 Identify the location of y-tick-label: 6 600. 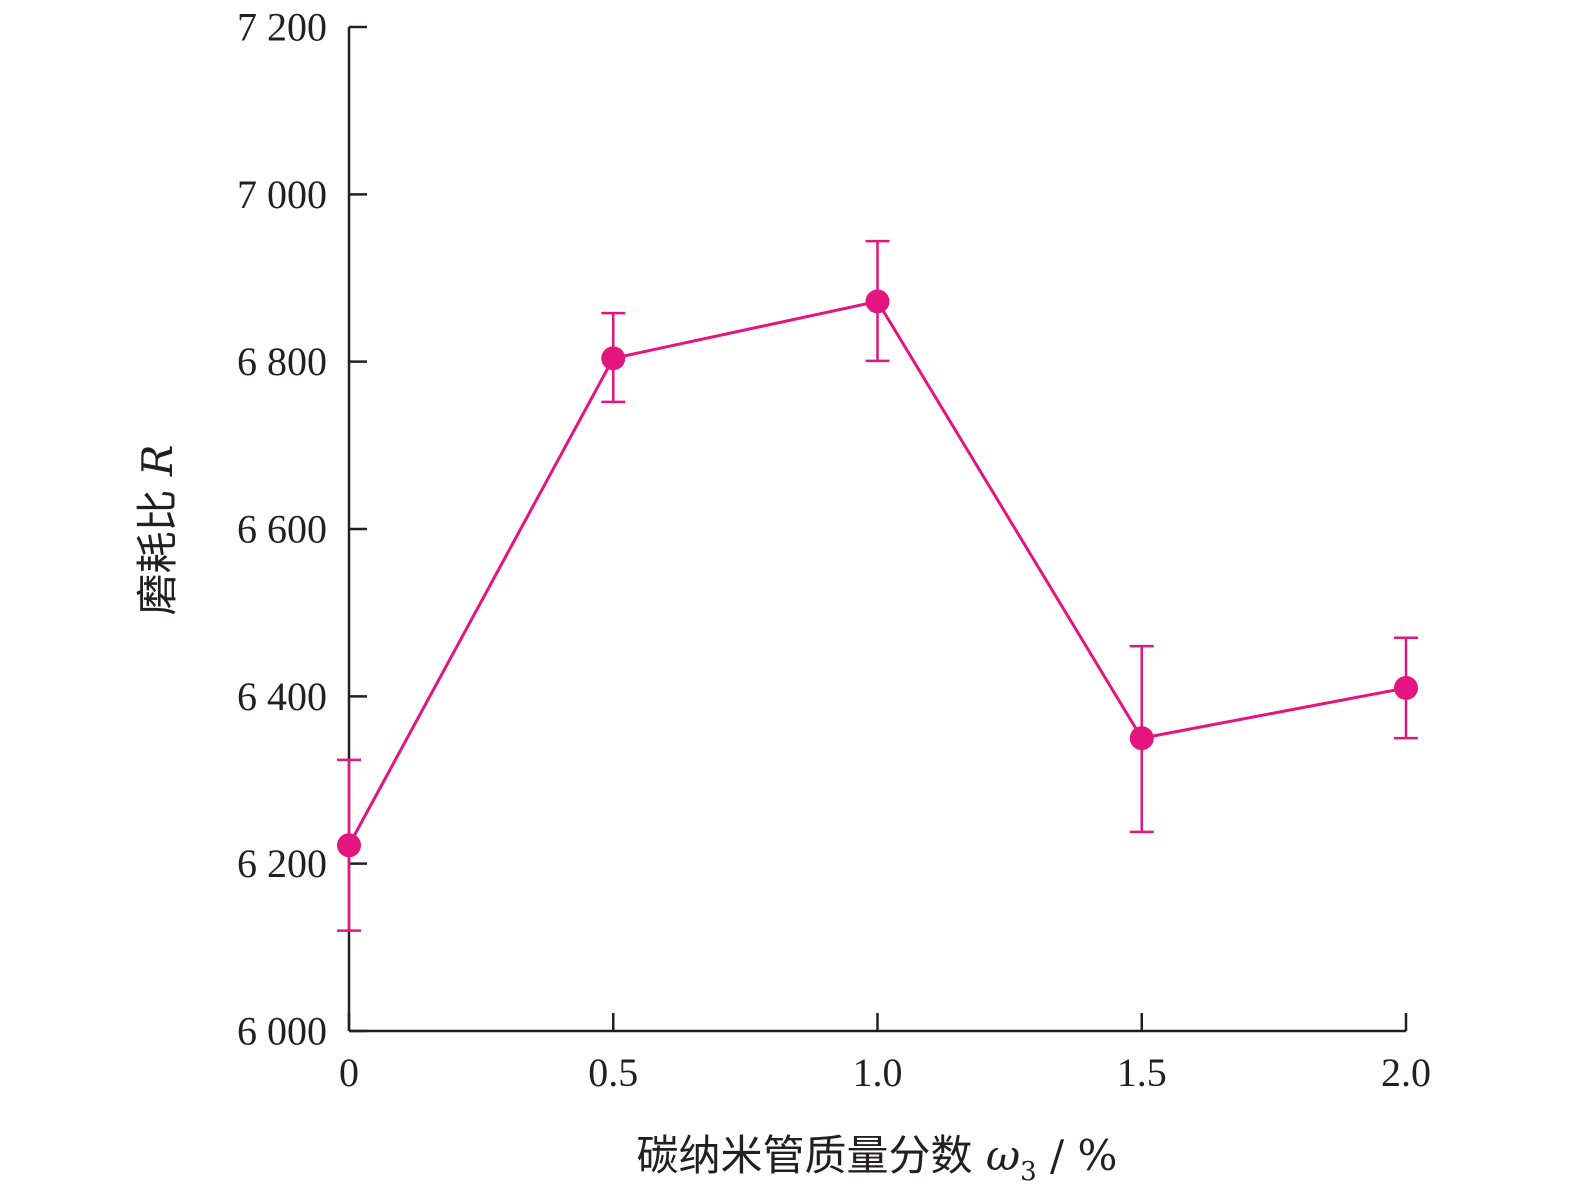
(282, 529).